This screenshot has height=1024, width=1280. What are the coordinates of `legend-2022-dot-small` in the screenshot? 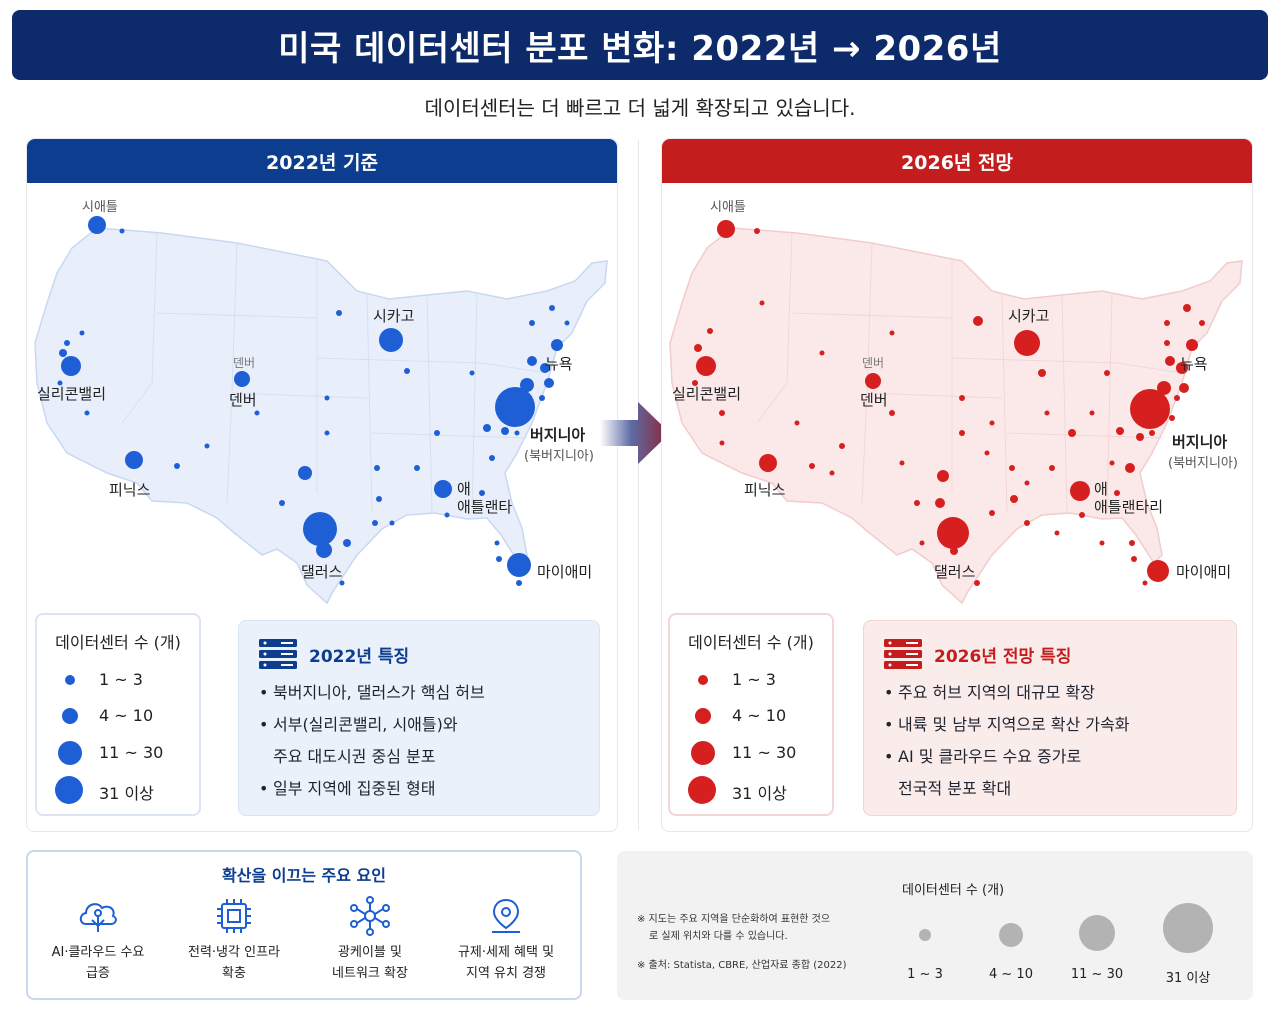 It's located at (70, 680).